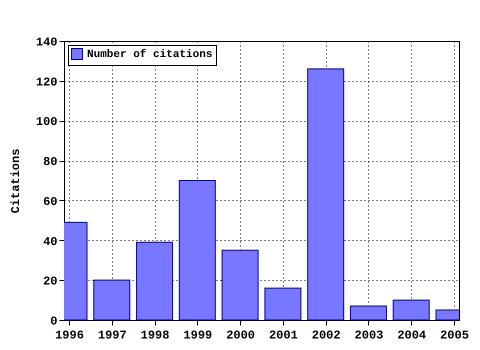 The width and height of the screenshot is (480, 350). What do you see at coordinates (454, 335) in the screenshot?
I see `x-tick-label: 2005` at bounding box center [454, 335].